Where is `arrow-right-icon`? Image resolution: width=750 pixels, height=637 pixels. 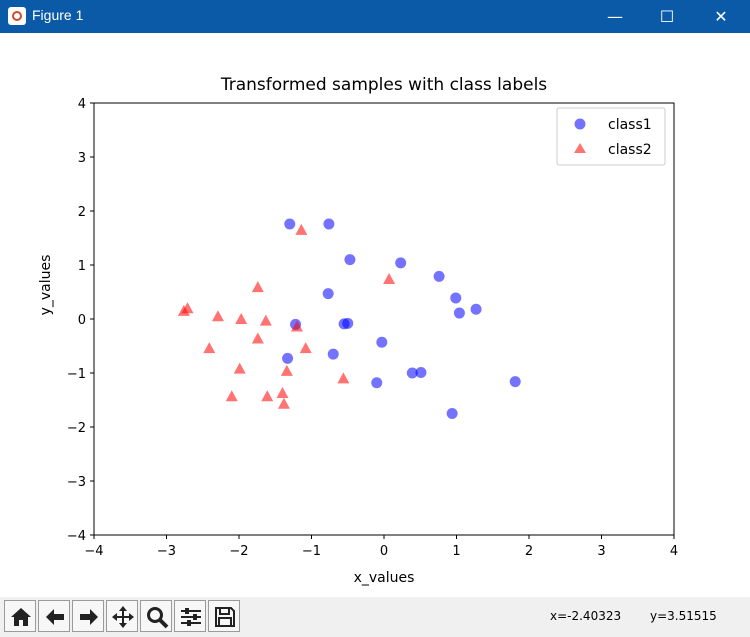
arrow-right-icon is located at coordinates (89, 617).